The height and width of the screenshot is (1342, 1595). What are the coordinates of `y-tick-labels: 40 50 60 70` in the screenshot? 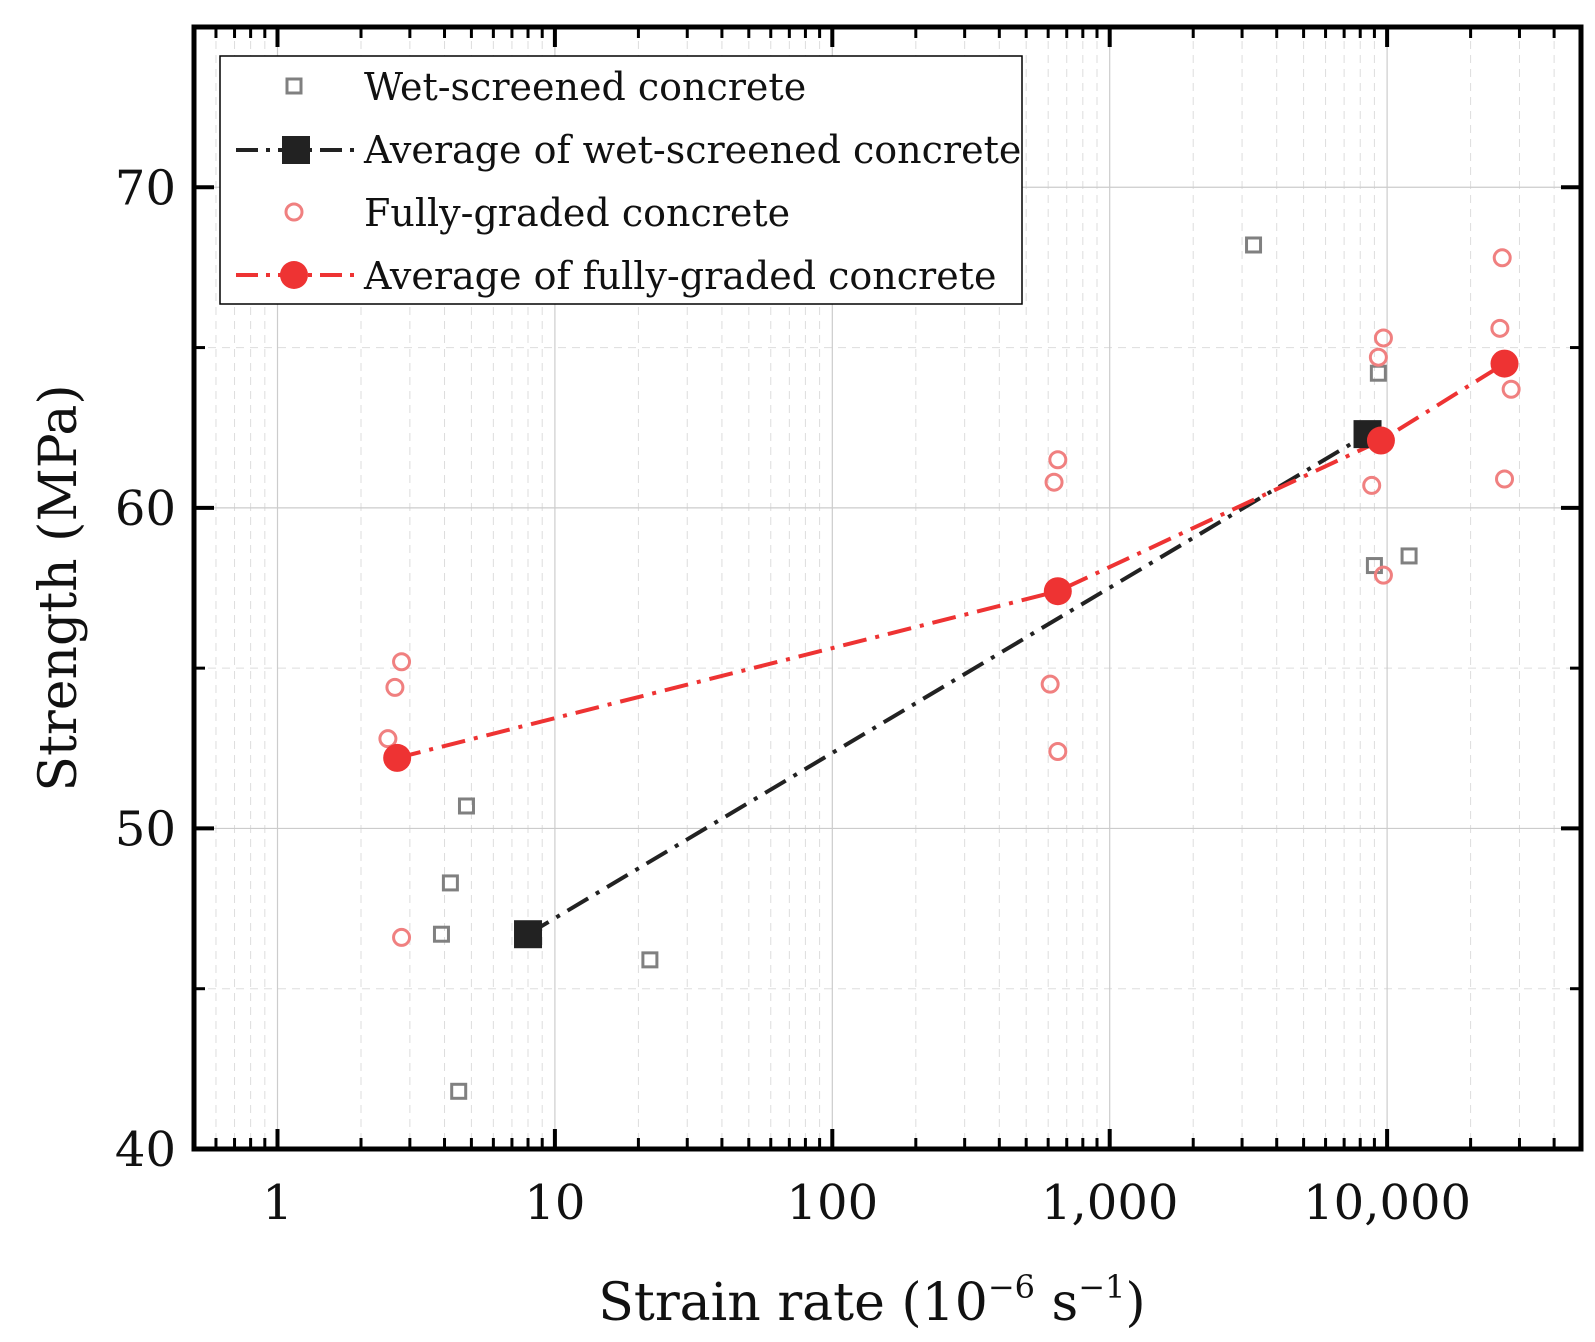 It's located at (145, 669).